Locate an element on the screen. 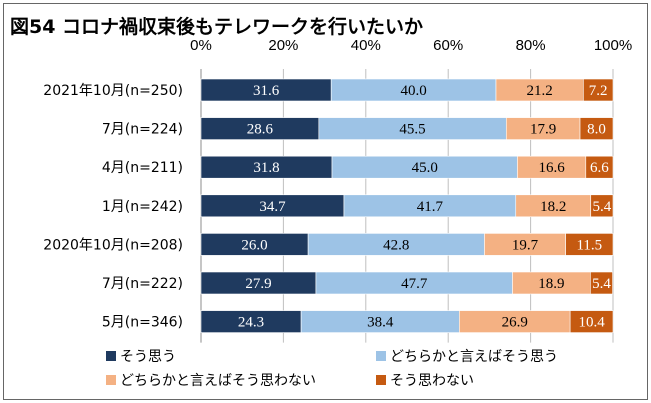 This screenshot has height=403, width=651. data-label: 7.2 is located at coordinates (598, 91).